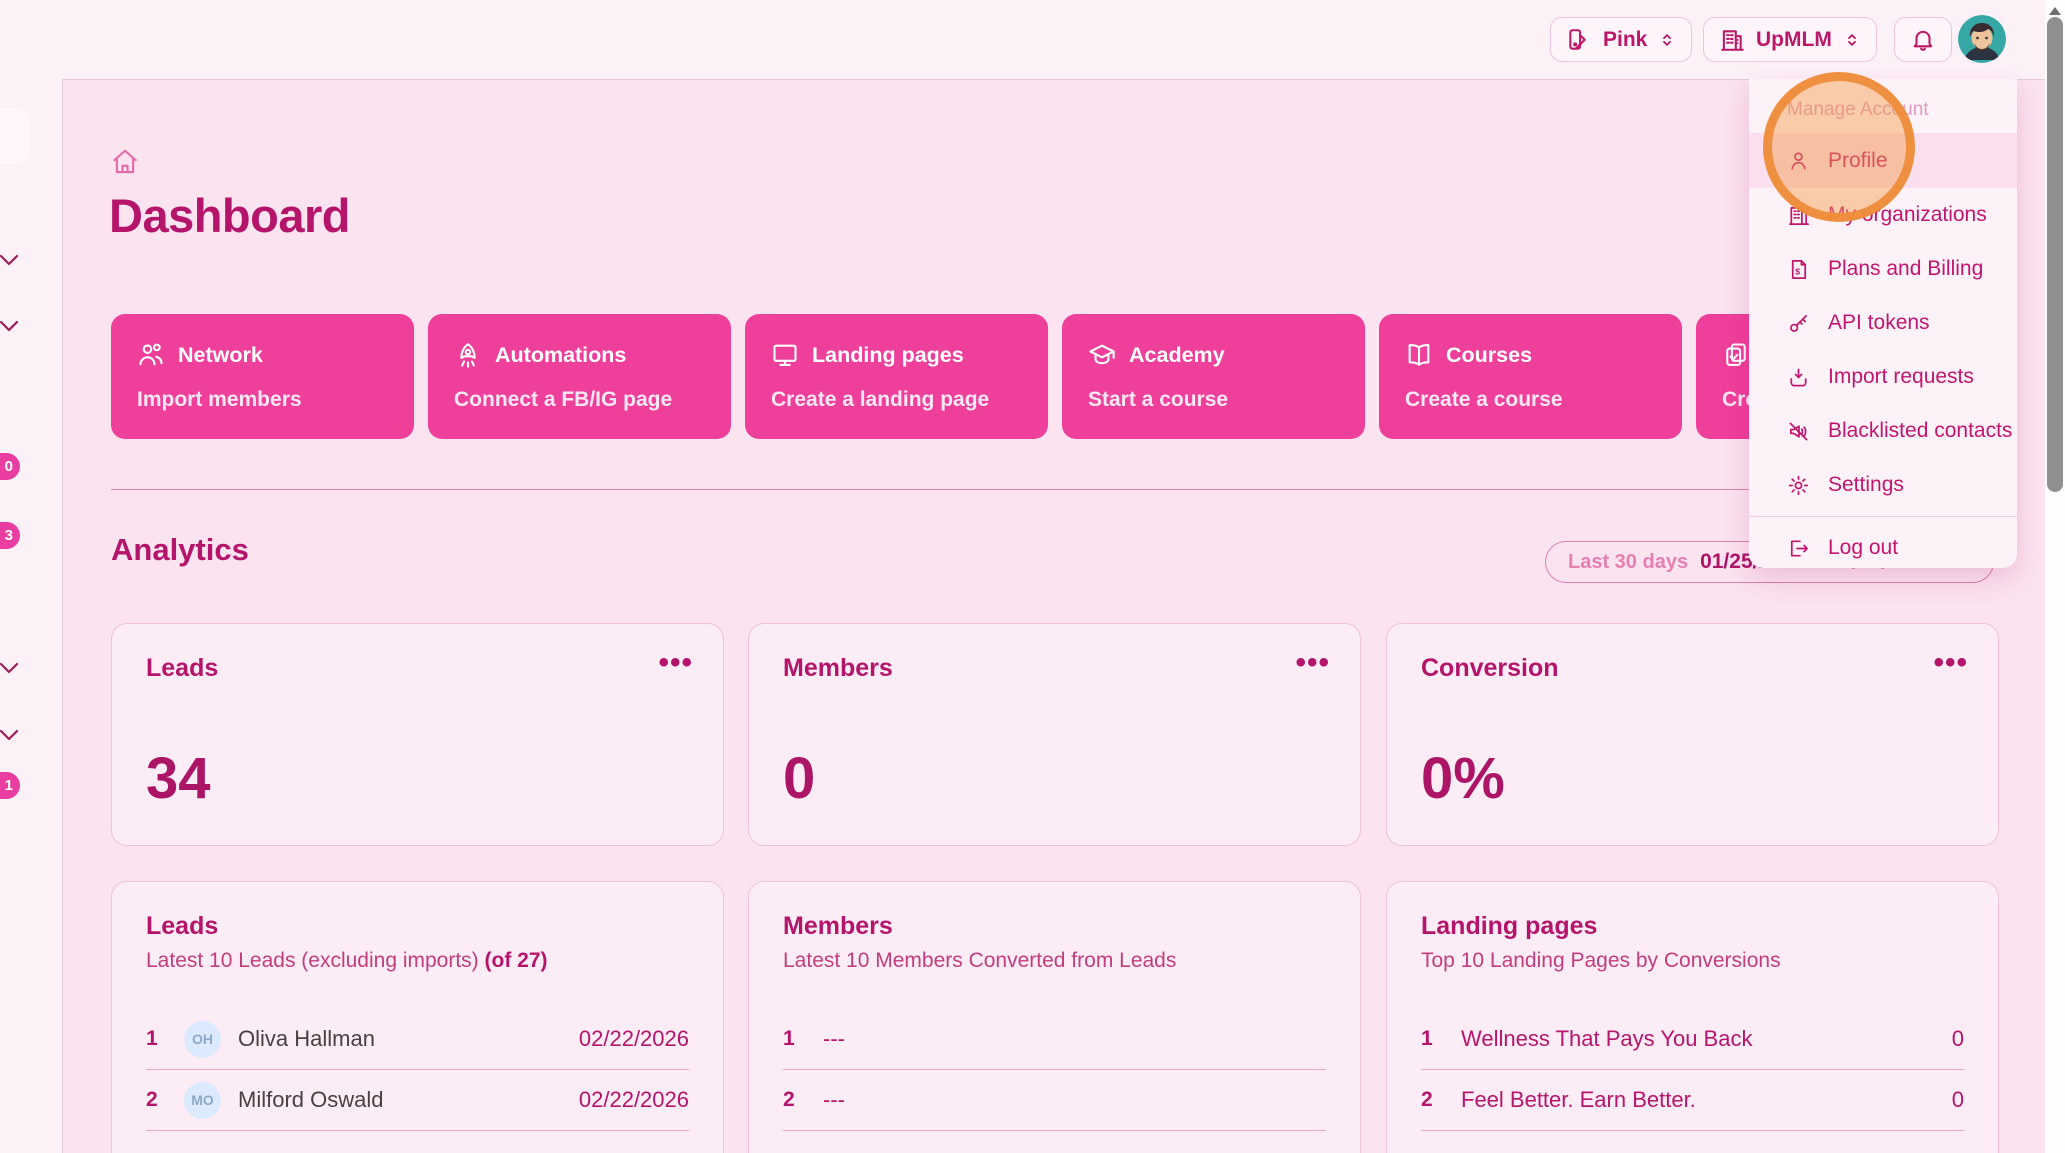  What do you see at coordinates (1798, 485) in the screenshot?
I see `gear-icon` at bounding box center [1798, 485].